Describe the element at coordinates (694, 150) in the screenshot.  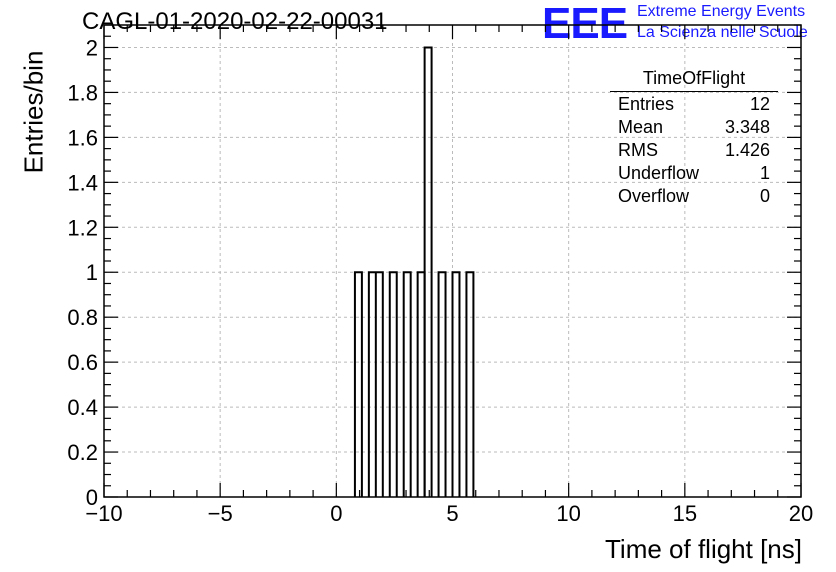
I see `stats-row-rms: RMS 1.426` at that location.